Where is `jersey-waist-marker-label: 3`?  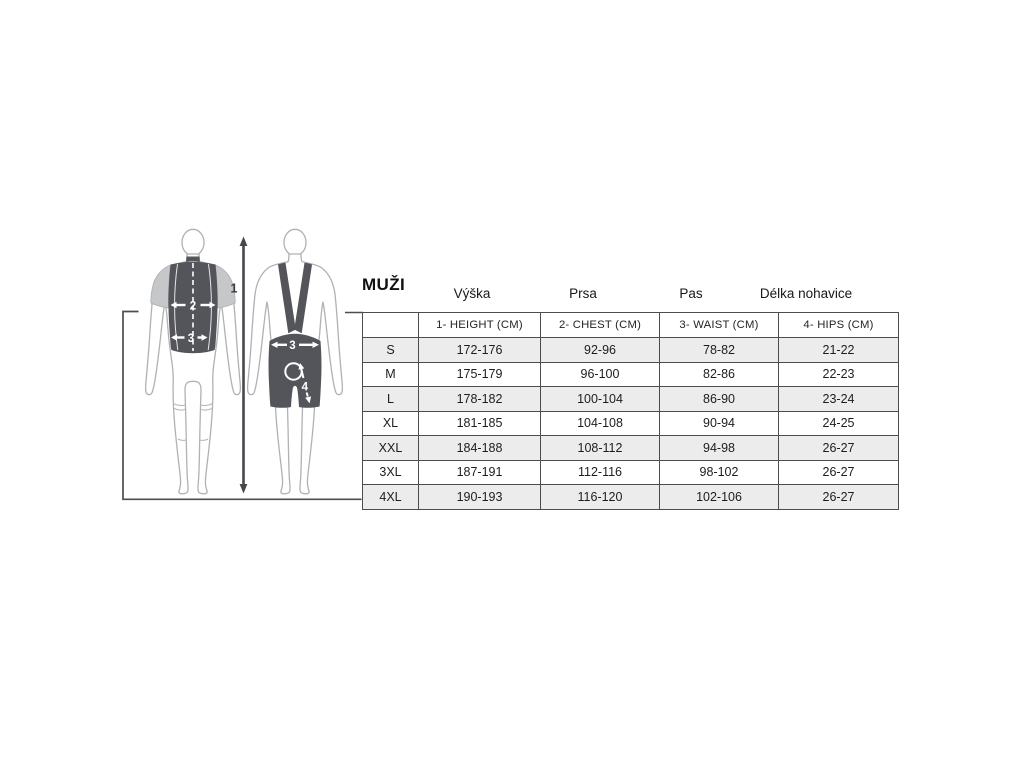
jersey-waist-marker-label: 3 is located at coordinates (191, 339).